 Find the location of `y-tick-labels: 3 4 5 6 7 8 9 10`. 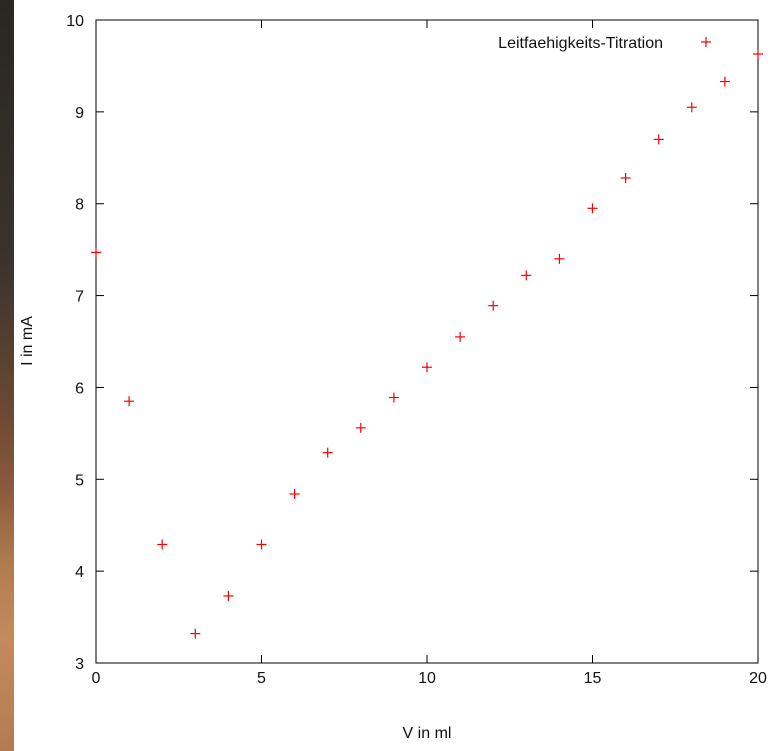

y-tick-labels: 3 4 5 6 7 8 9 10 is located at coordinates (75, 343).